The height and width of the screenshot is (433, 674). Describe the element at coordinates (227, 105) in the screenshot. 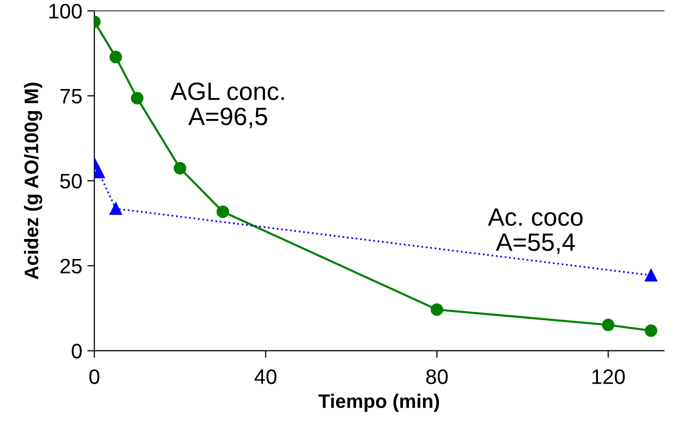

I see `annotation: AGL conc. A=96,5` at that location.